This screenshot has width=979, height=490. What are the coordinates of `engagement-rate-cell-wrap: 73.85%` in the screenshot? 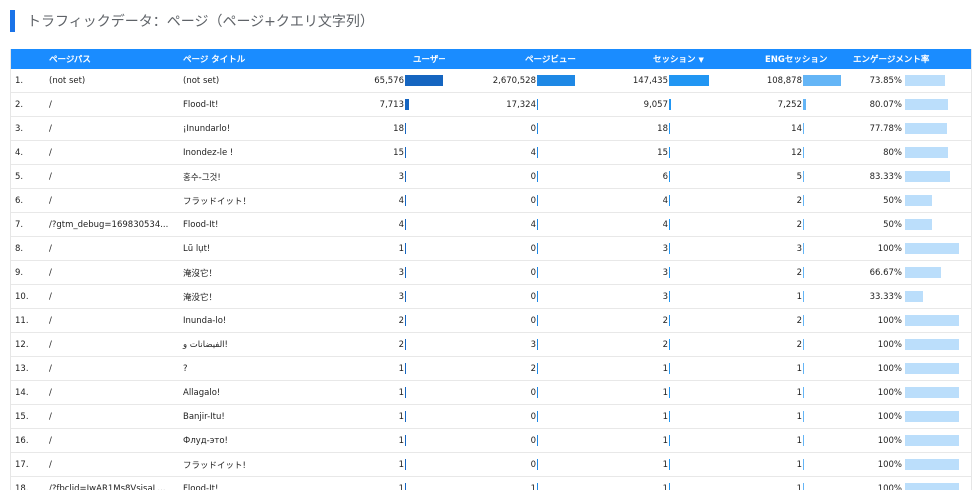 It's located at (906, 80).